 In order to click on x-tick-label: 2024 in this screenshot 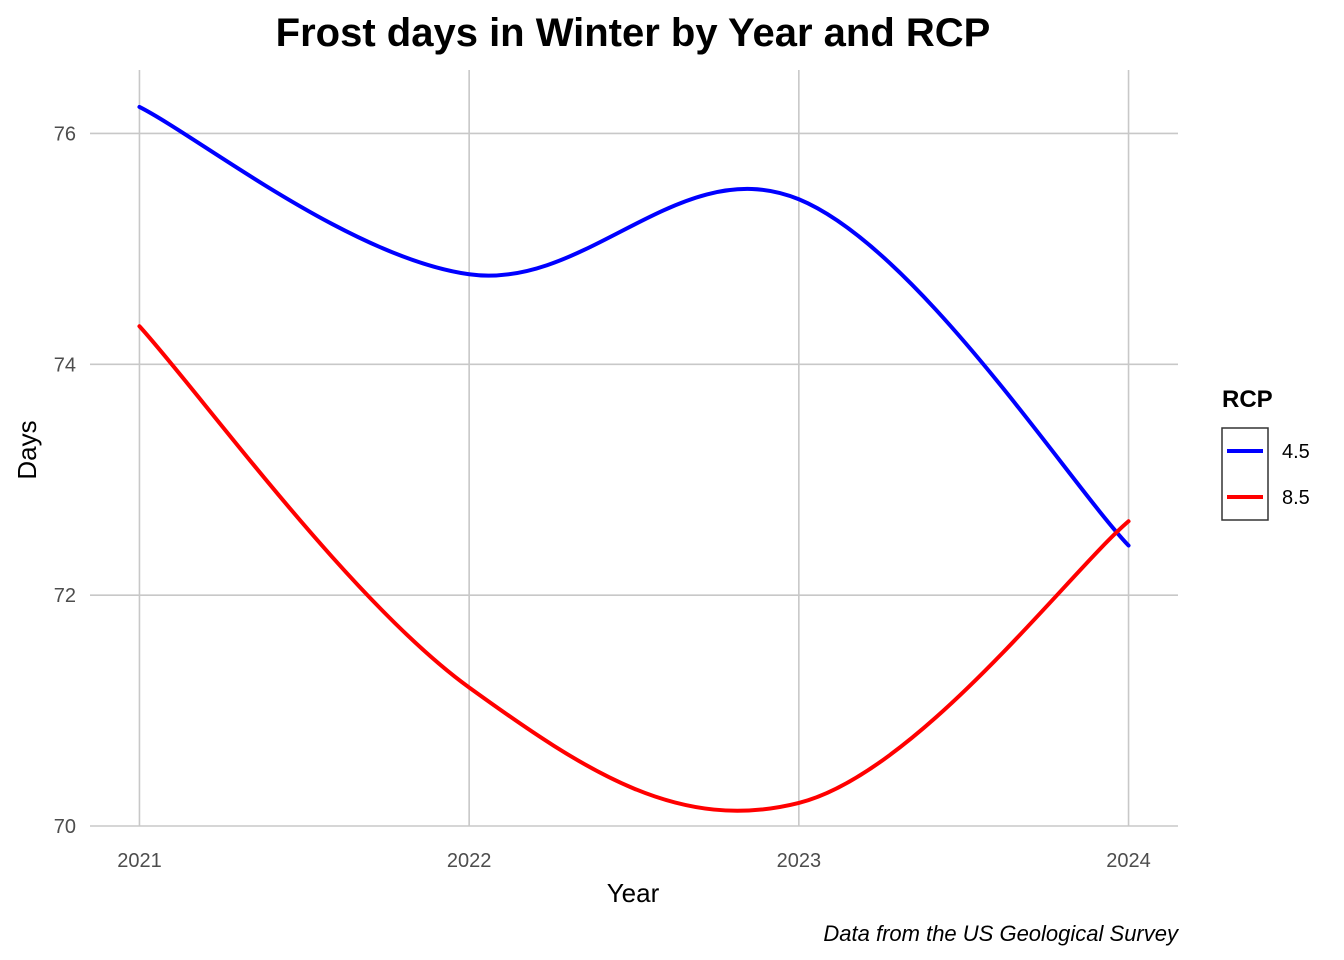, I will do `click(1128, 861)`.